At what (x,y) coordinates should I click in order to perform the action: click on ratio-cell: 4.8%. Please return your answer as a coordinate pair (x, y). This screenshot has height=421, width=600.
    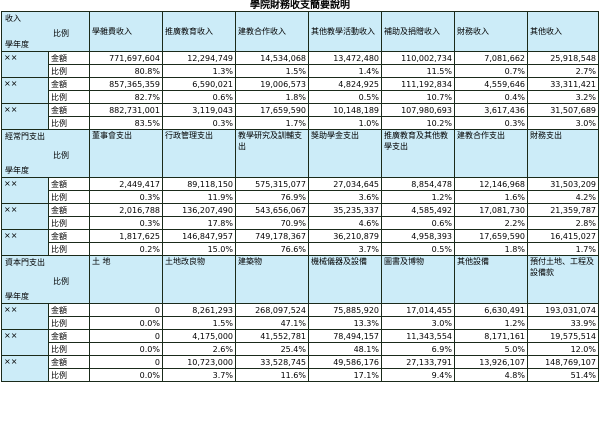
    Looking at the image, I should click on (491, 375).